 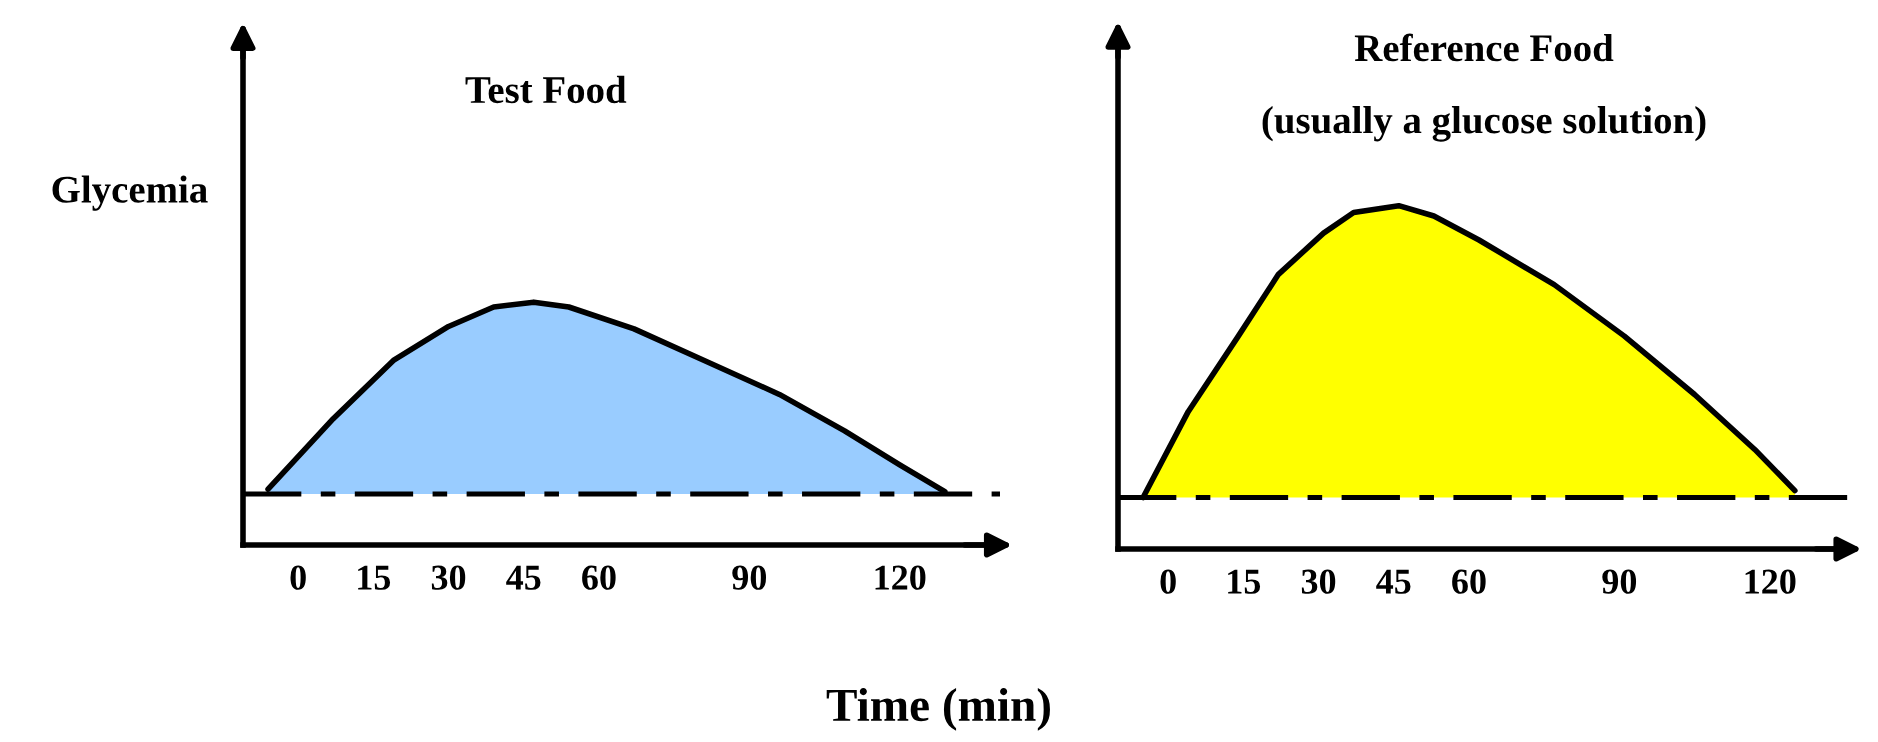 I want to click on chart-title: Test Food, so click(x=546, y=89).